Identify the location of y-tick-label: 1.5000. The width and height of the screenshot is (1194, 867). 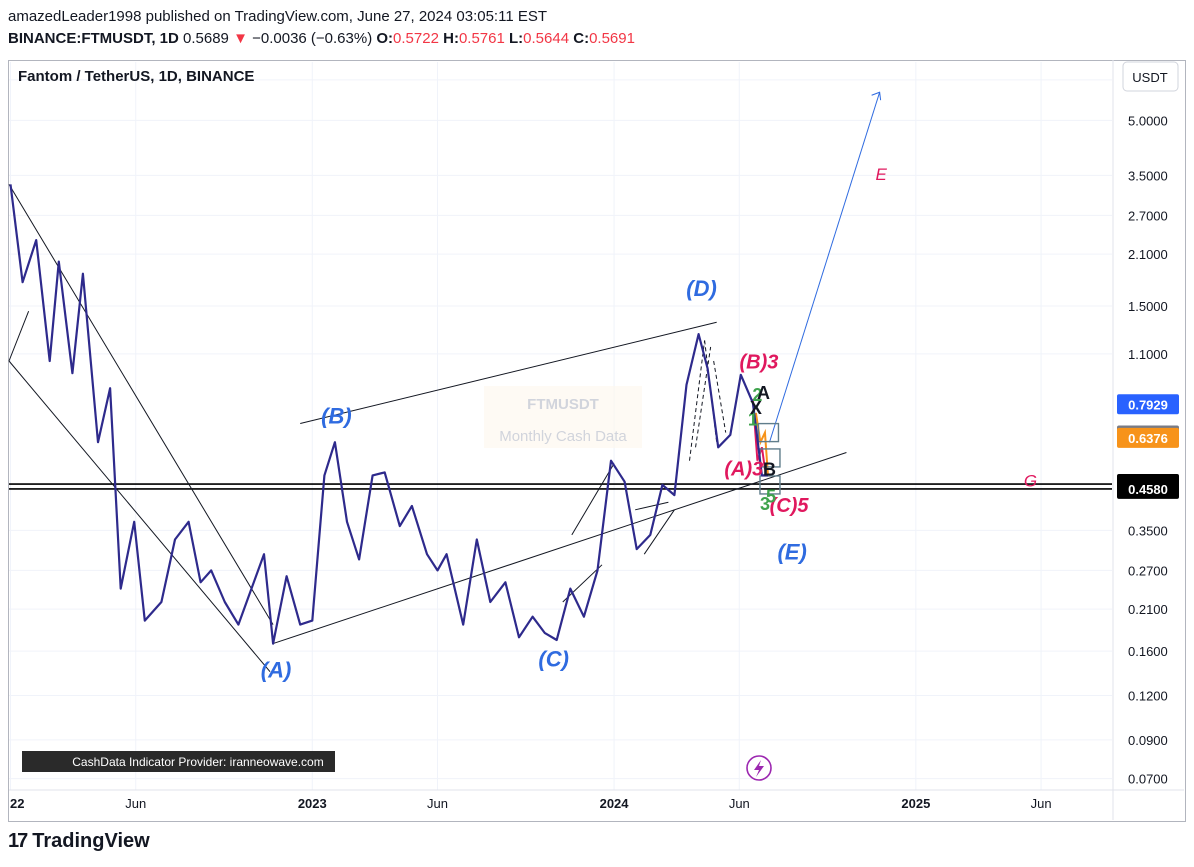
(1148, 306).